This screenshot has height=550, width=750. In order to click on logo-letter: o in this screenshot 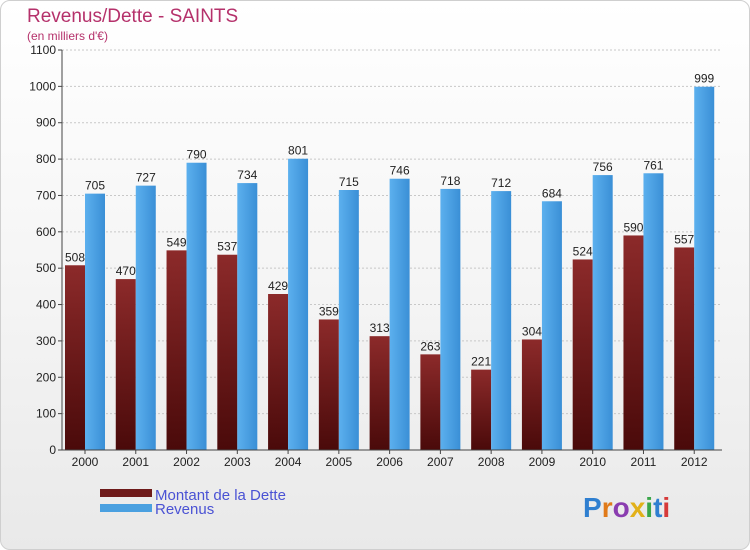, I will do `click(621, 507)`.